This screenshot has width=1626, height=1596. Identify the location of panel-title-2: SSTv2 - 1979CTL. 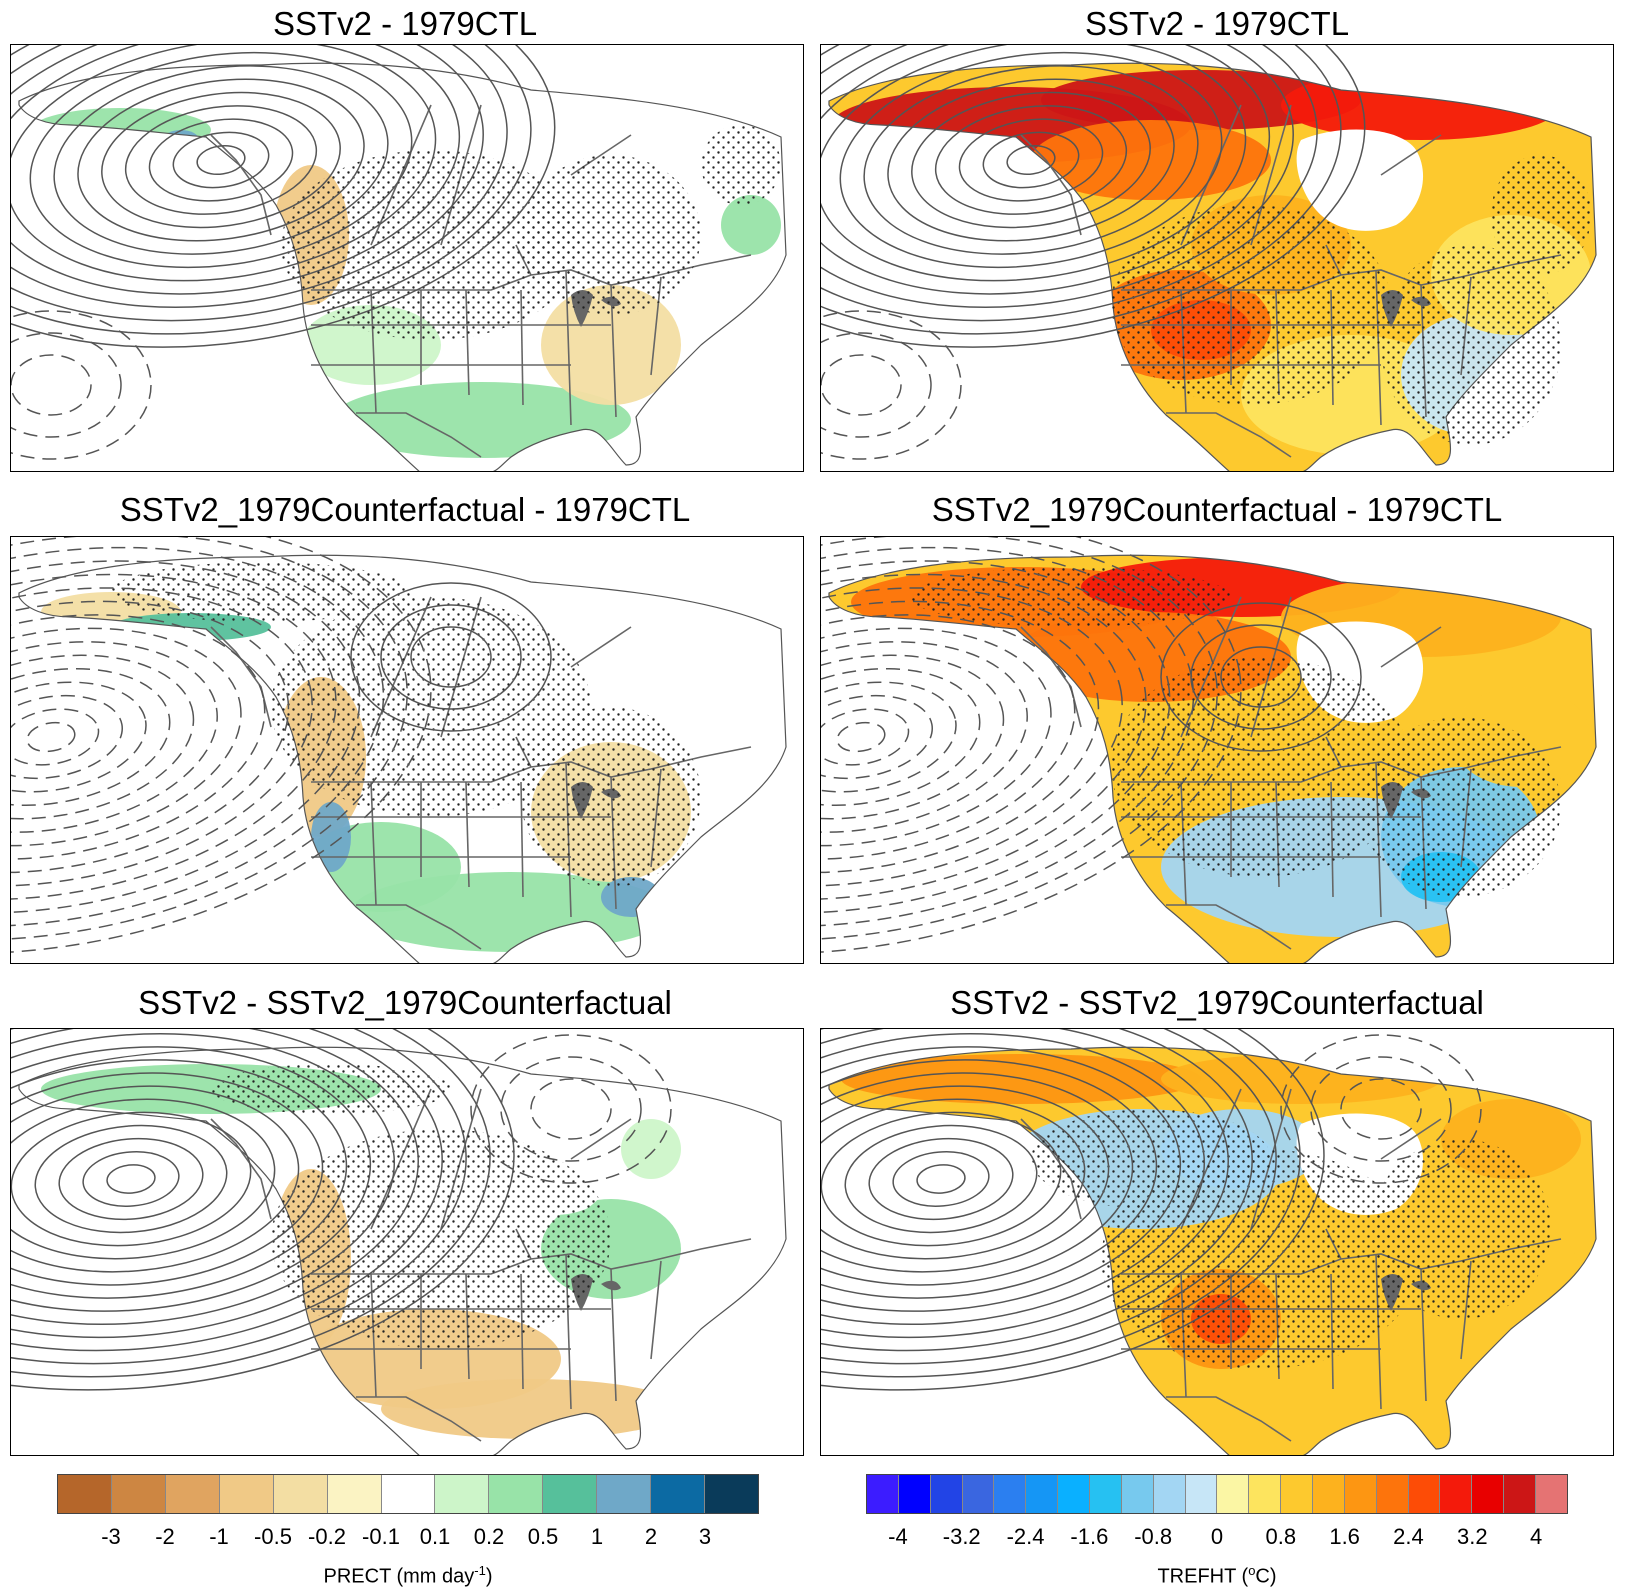
(1217, 23).